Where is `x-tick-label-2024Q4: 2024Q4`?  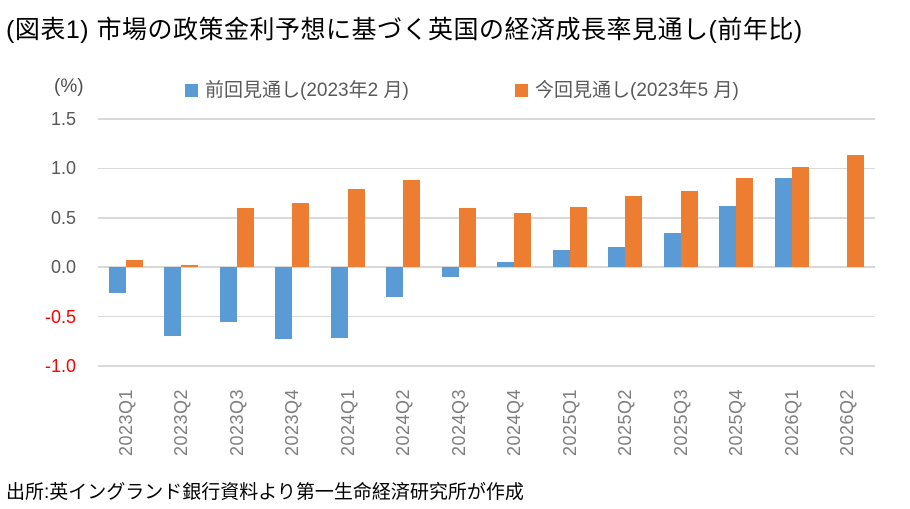
x-tick-label-2024Q4: 2024Q4 is located at coordinates (514, 422).